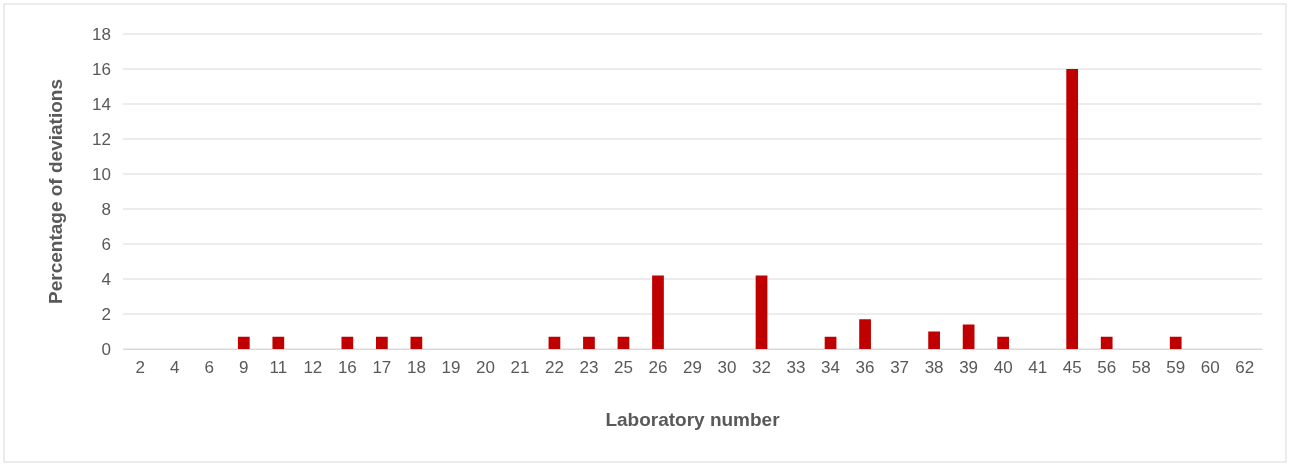 The image size is (1290, 466). I want to click on x-tick-label: 18, so click(416, 368).